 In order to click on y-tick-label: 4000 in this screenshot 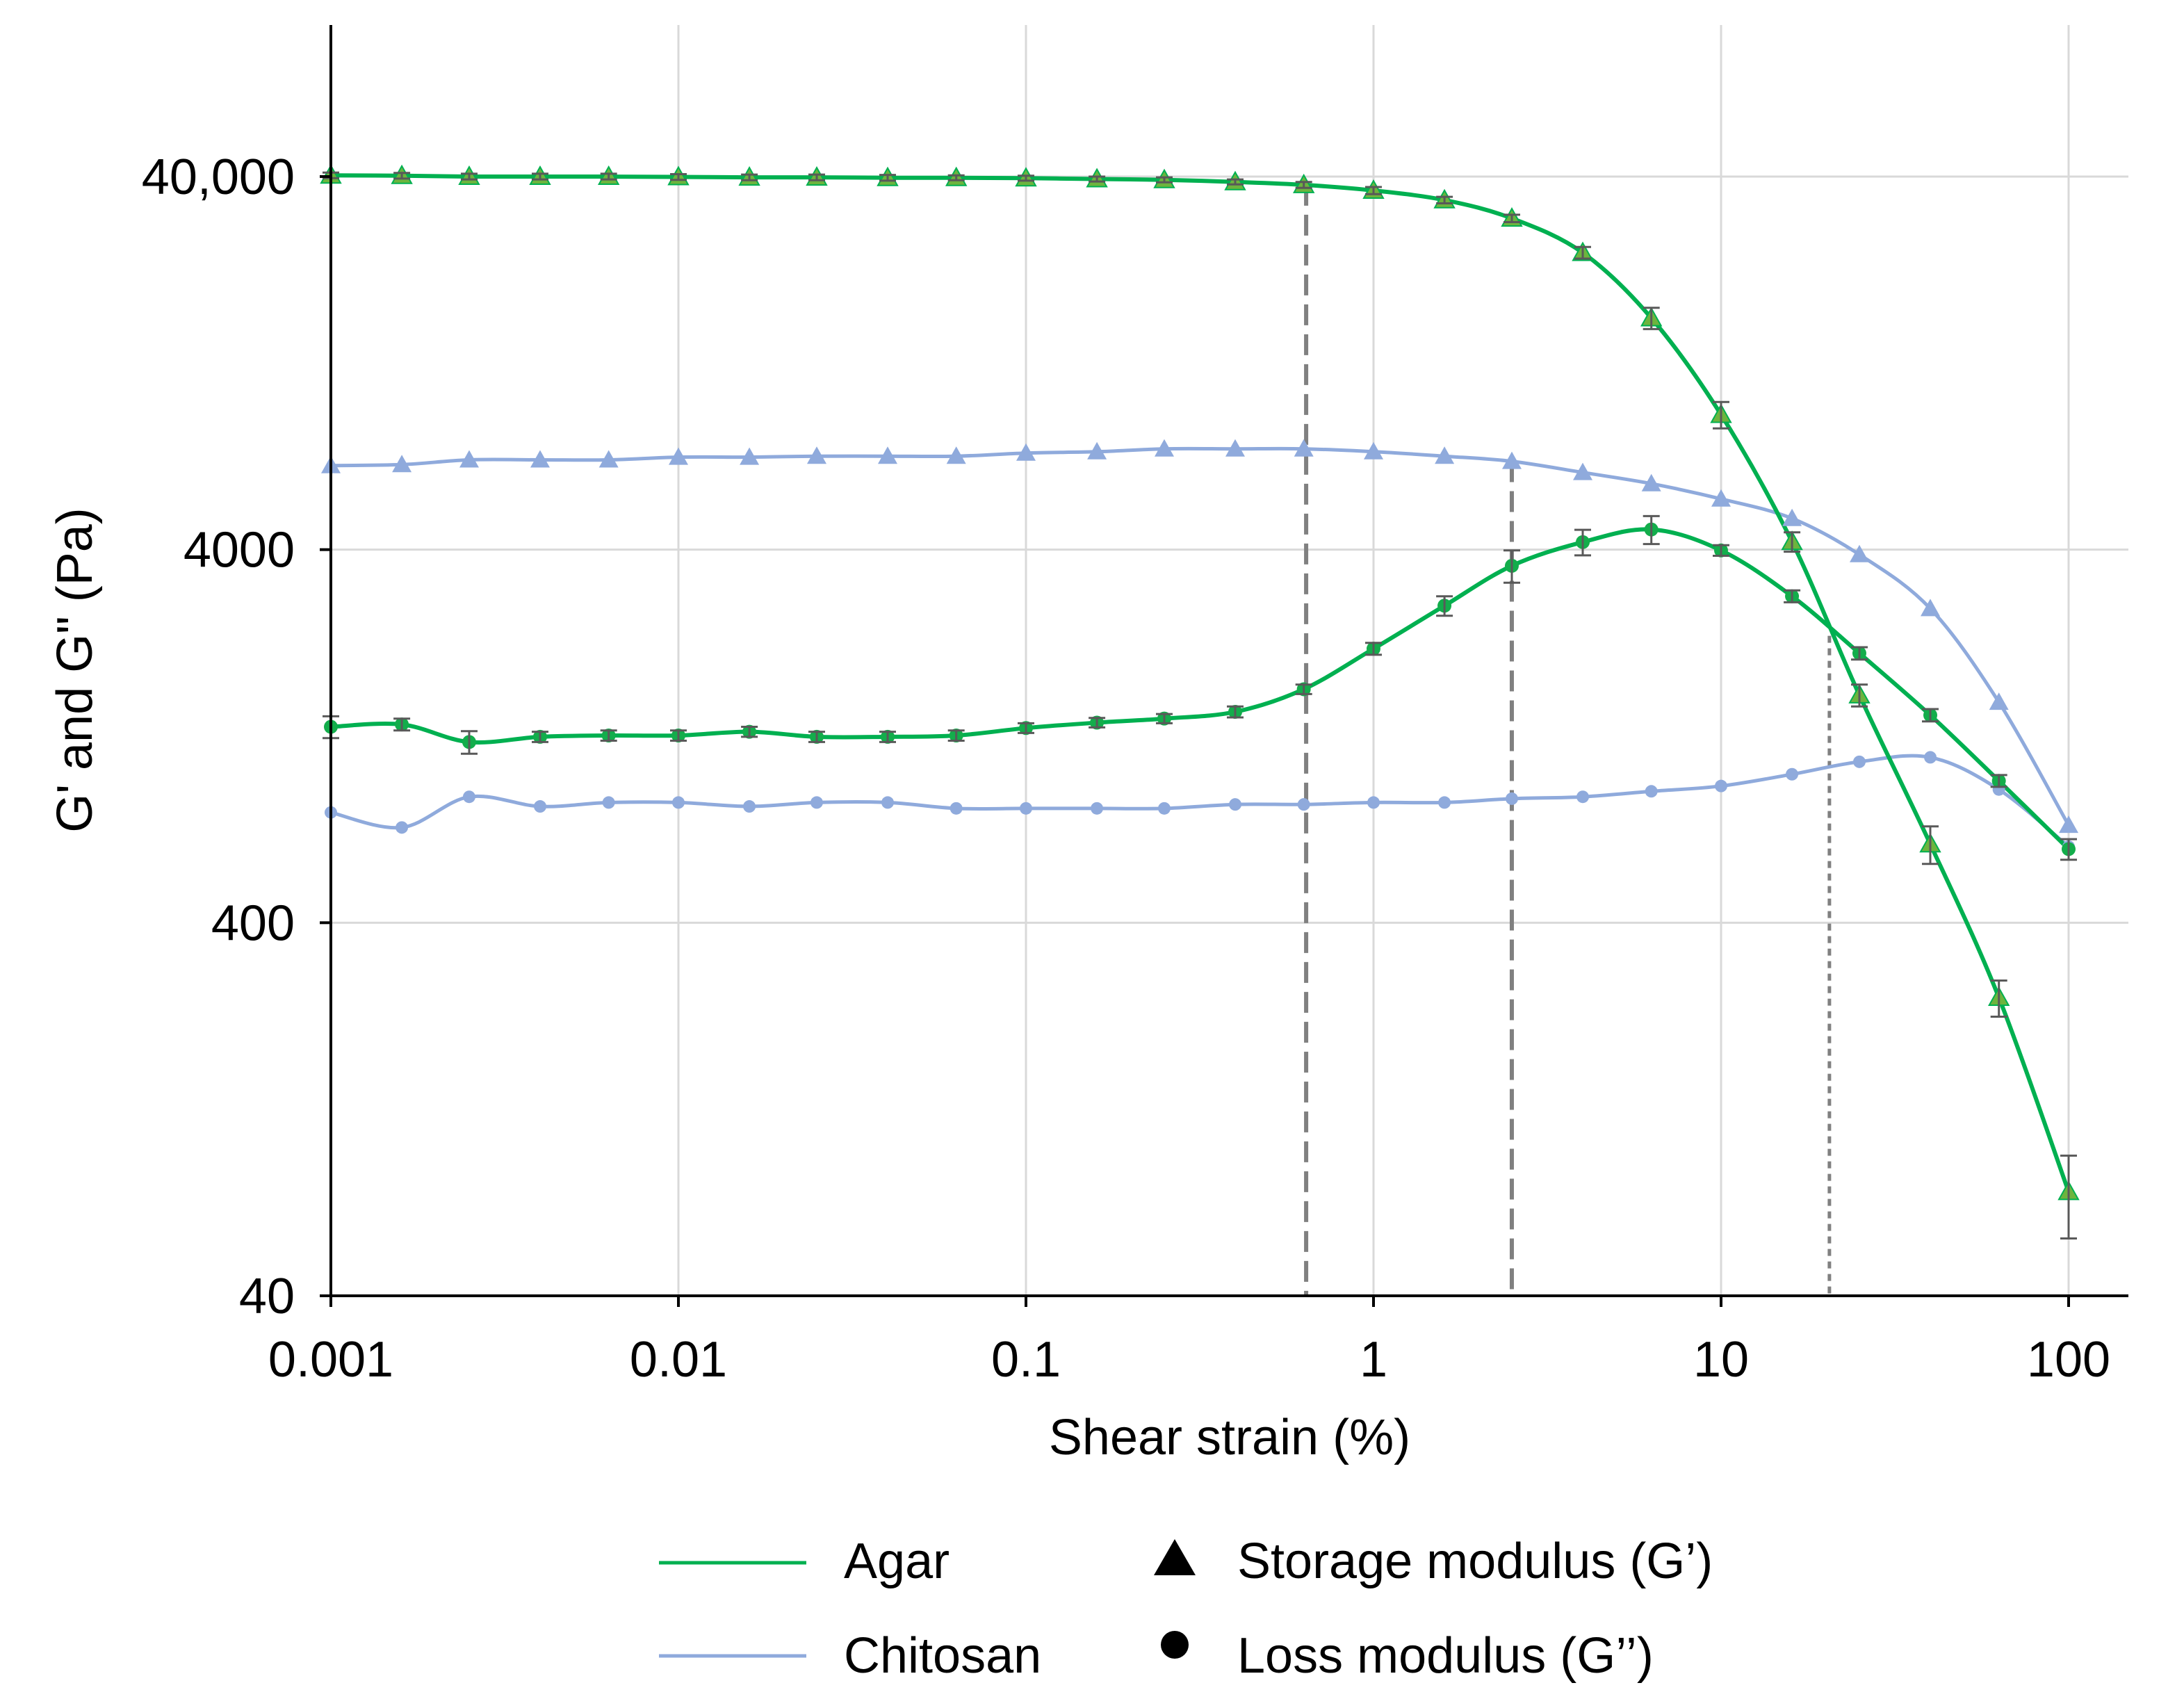, I will do `click(239, 550)`.